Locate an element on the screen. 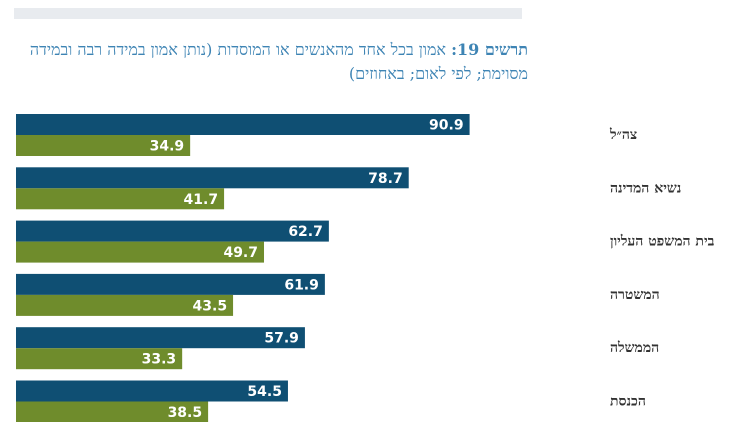 Image resolution: width=752 pixels, height=422 pixels. category-label-6: הכנסת is located at coordinates (628, 402).